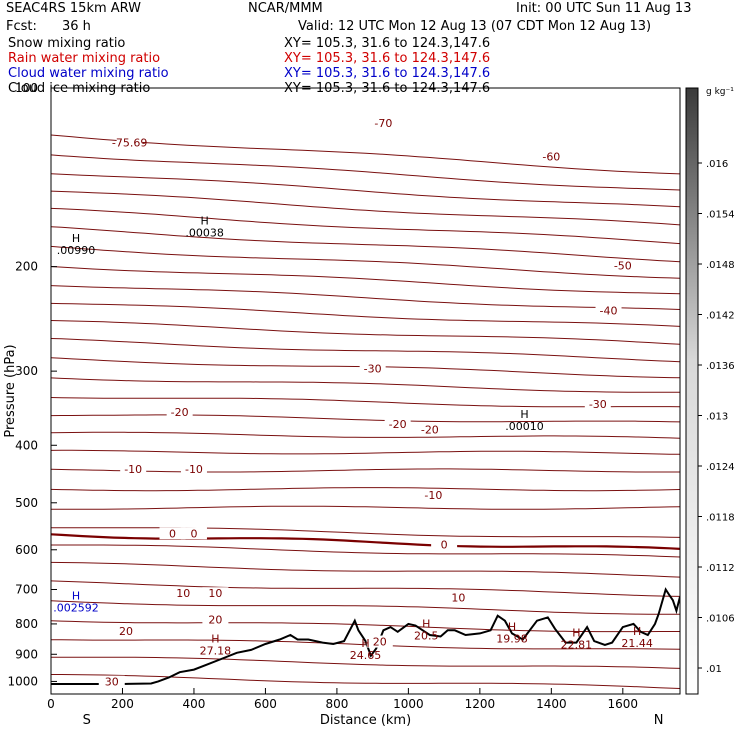 The width and height of the screenshot is (740, 740). I want to click on isotherm-label: 30, so click(112, 682).